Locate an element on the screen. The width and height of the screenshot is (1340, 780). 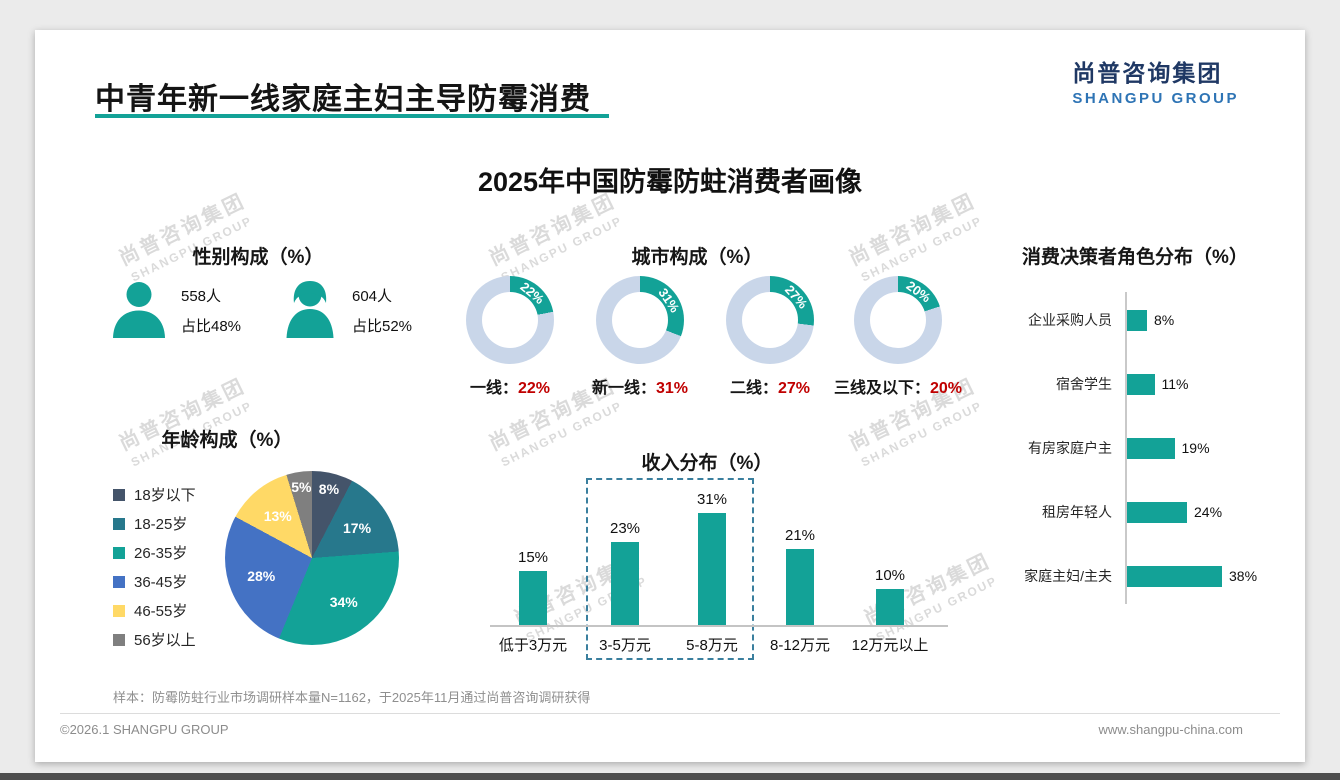
female-stats: 604人 占比52% is located at coordinates (382, 312).